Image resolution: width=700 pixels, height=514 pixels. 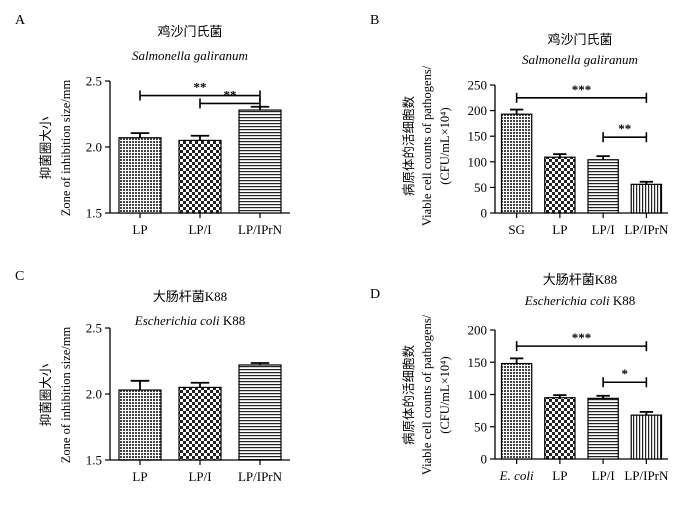 I want to click on significance-label: *, so click(x=625, y=373).